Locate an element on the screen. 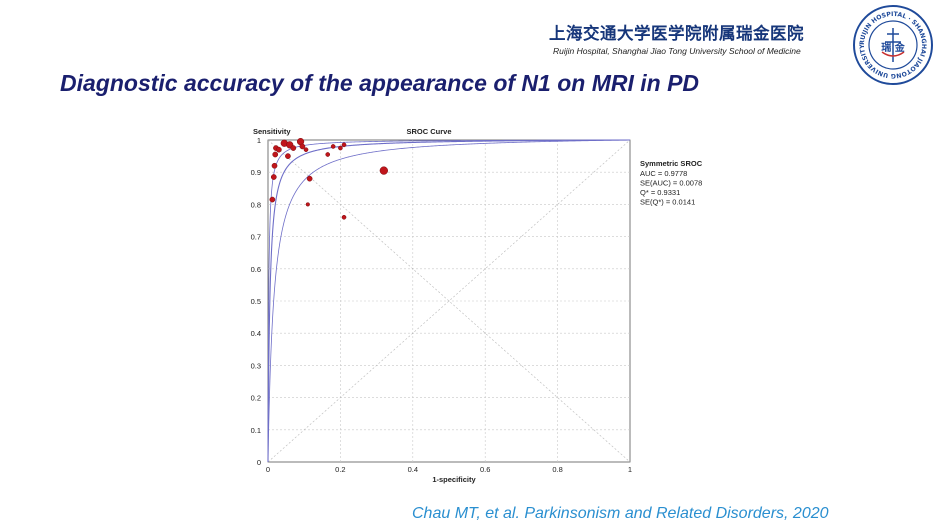  stats-line: SE(AUC) = 0.0078 is located at coordinates (671, 183).